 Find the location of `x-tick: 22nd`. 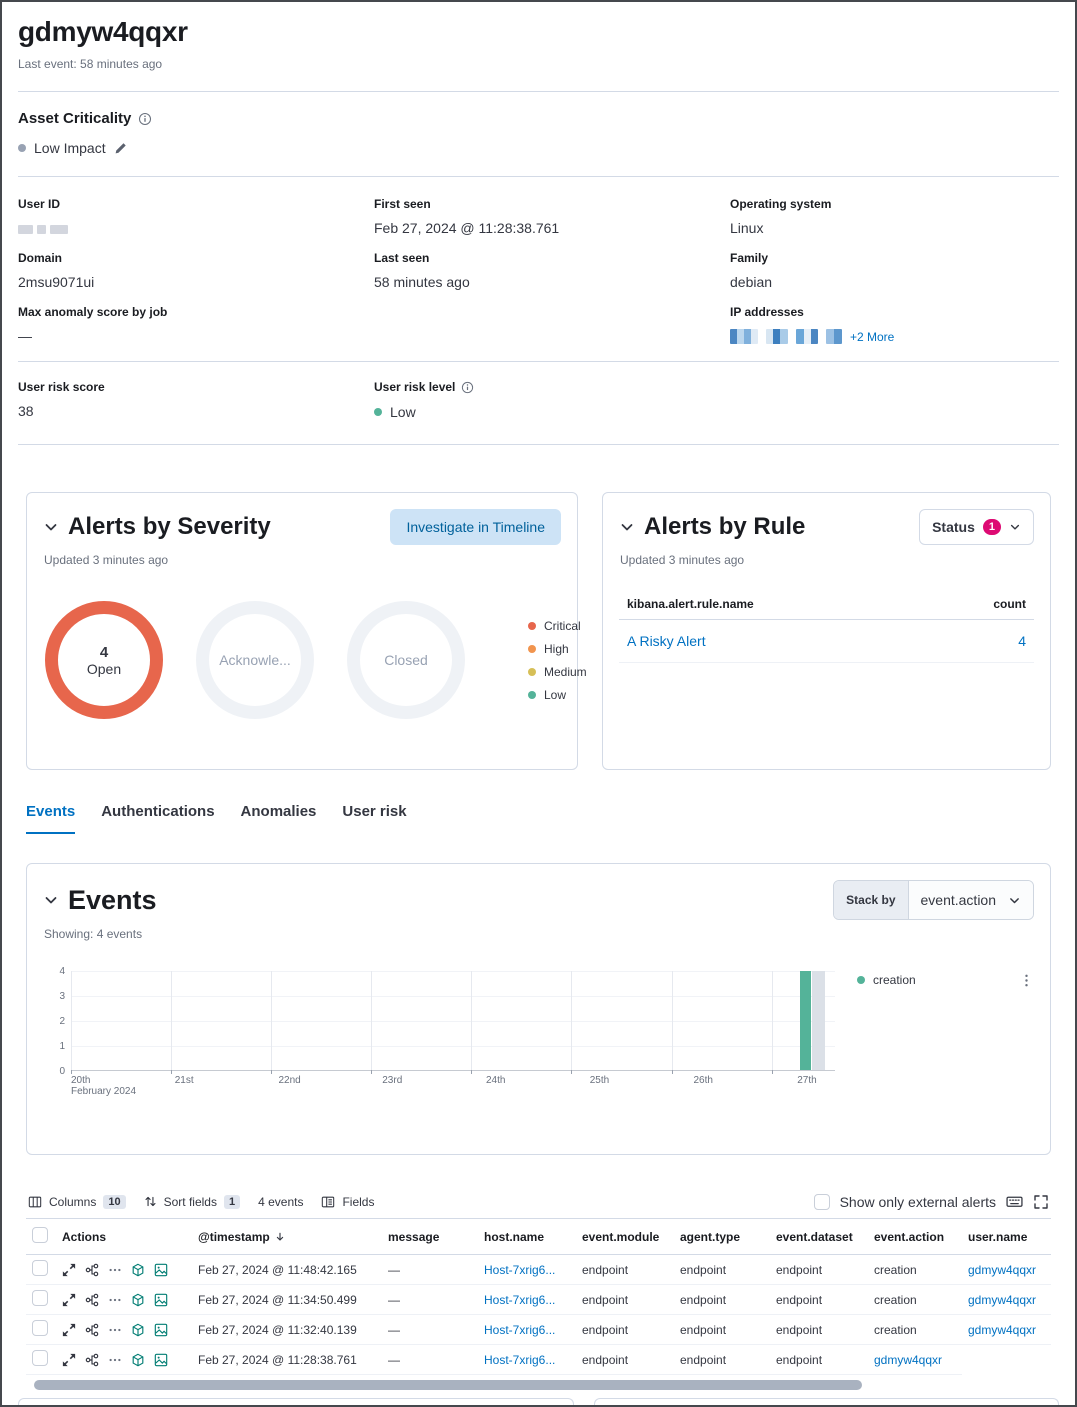

x-tick: 22nd is located at coordinates (289, 1080).